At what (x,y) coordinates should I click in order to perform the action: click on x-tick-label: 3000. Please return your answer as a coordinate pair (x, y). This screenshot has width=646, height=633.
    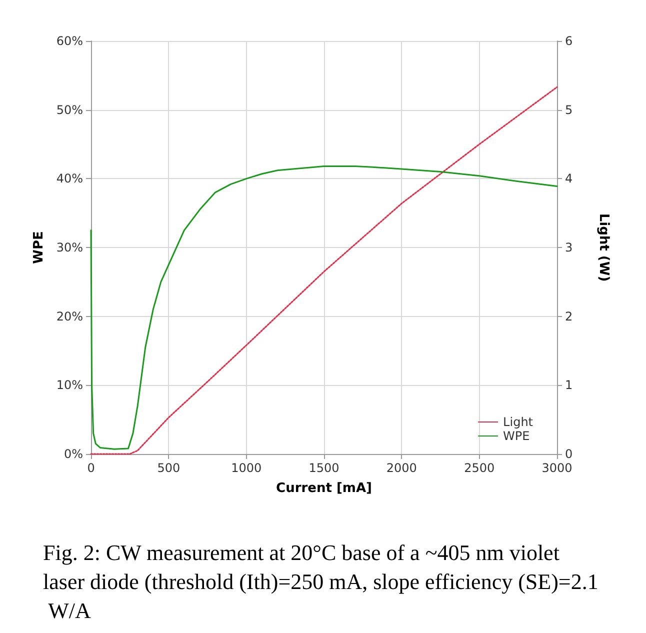
    Looking at the image, I should click on (557, 468).